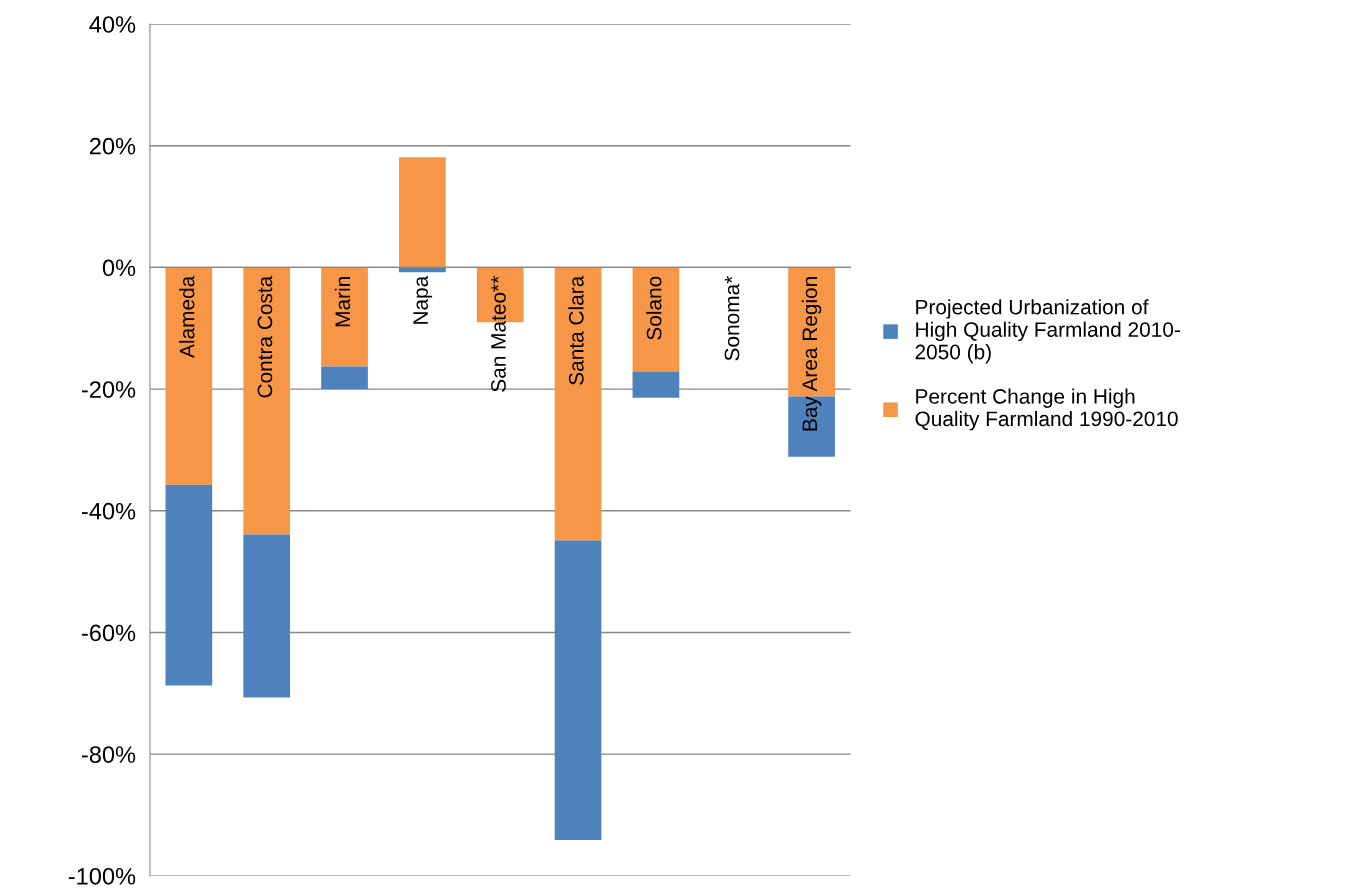  What do you see at coordinates (342, 302) in the screenshot?
I see `x-tick-label: Marin` at bounding box center [342, 302].